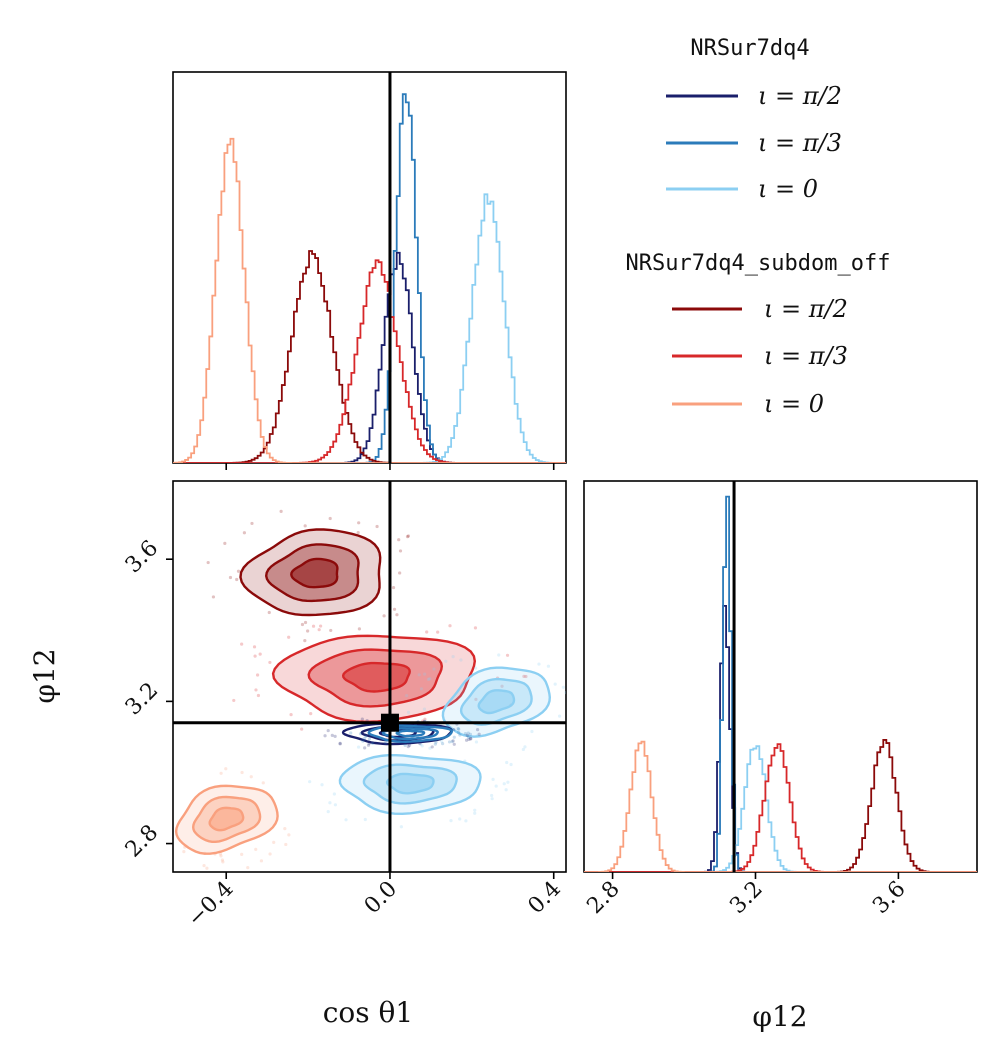 This screenshot has height=1048, width=997. What do you see at coordinates (397, 734) in the screenshot?
I see `contour-nrsur7dq4--2-level-1` at bounding box center [397, 734].